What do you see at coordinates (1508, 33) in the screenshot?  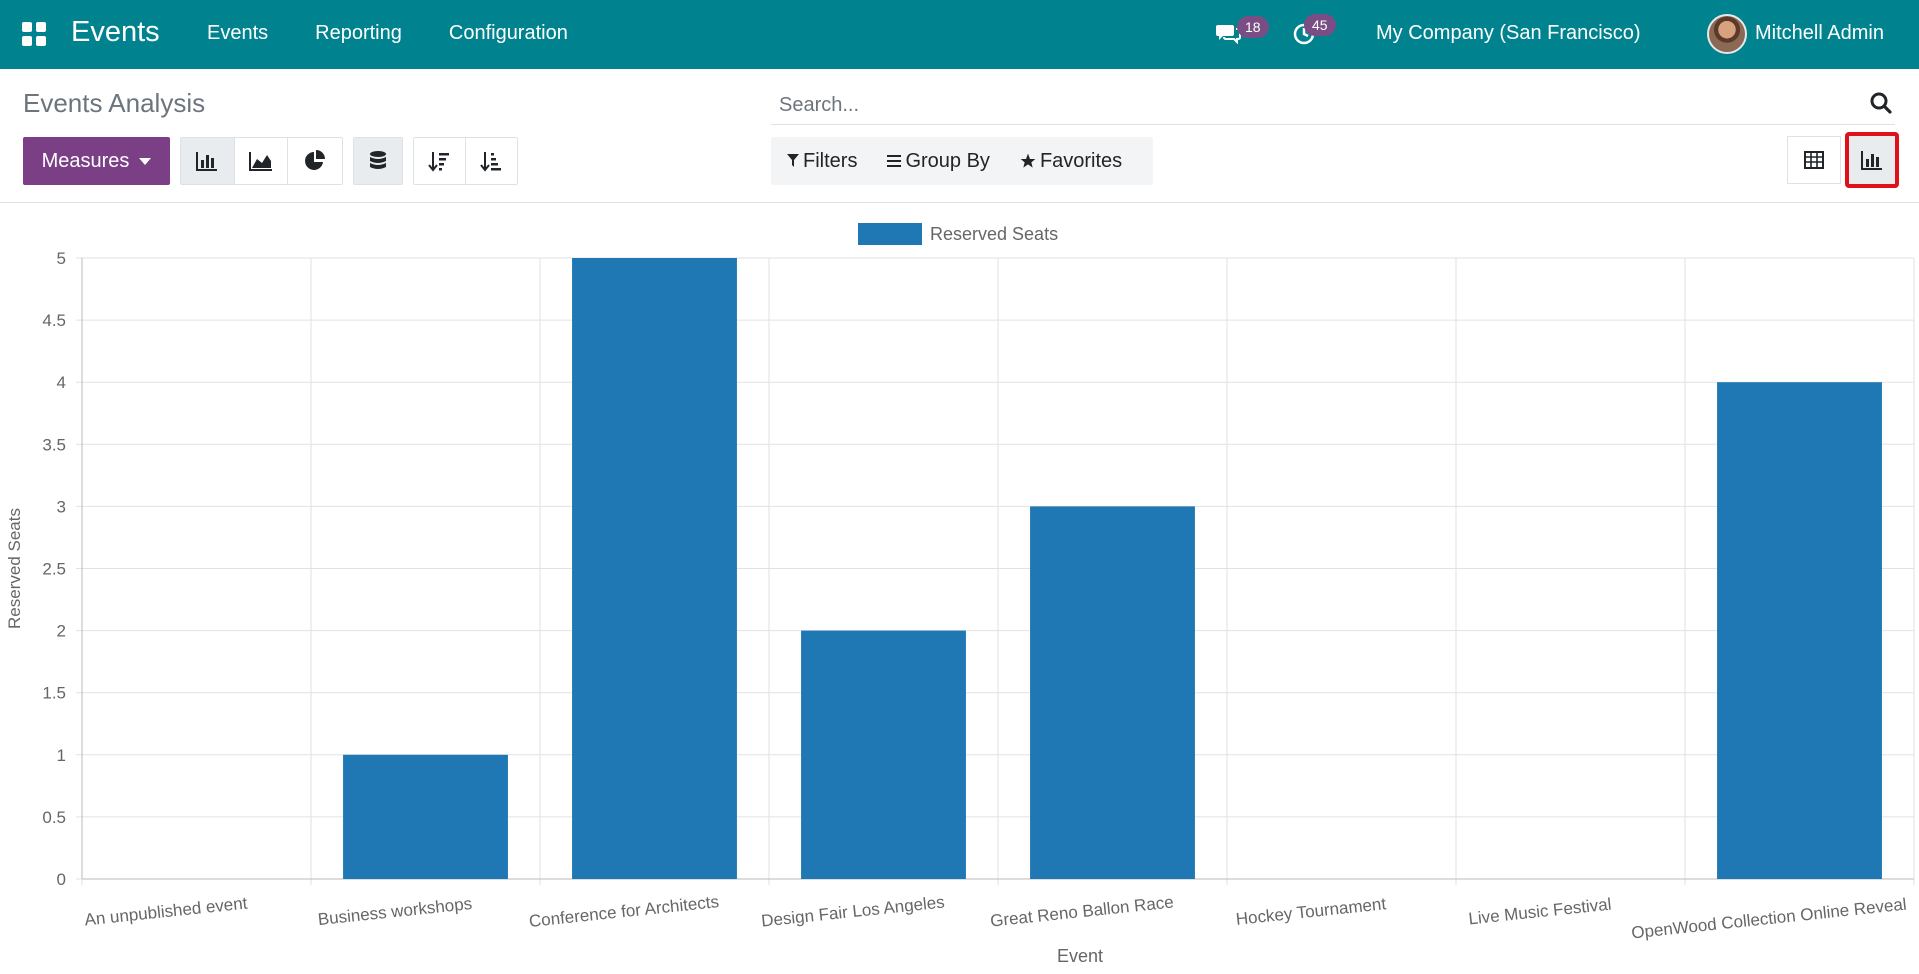 I see `company-switcher: My Company (San Francisco)` at bounding box center [1508, 33].